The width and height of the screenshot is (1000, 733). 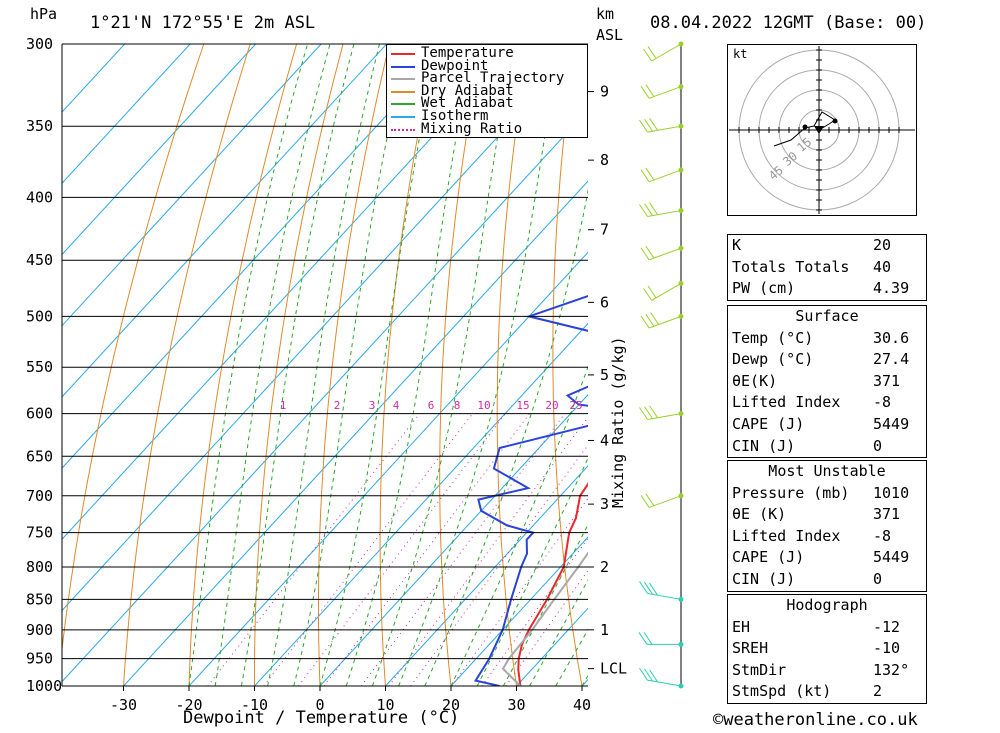 What do you see at coordinates (203, 23) in the screenshot?
I see `location-title: 1°21'N 172°55'E 2m ASL` at bounding box center [203, 23].